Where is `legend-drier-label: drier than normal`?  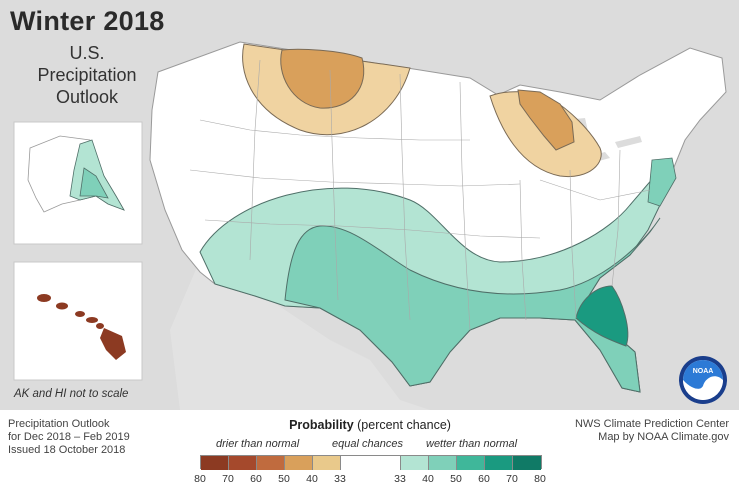 legend-drier-label: drier than normal is located at coordinates (258, 444).